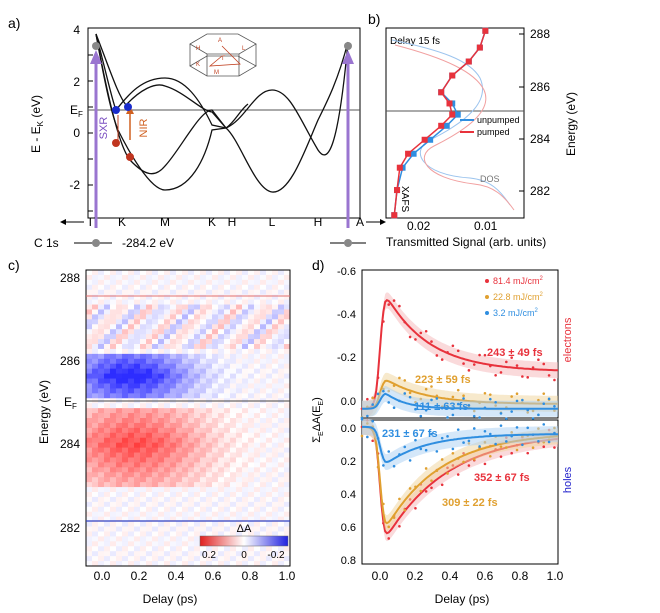 Image resolution: width=660 pixels, height=613 pixels. I want to click on svg-text: 0.2, so click(415, 576).